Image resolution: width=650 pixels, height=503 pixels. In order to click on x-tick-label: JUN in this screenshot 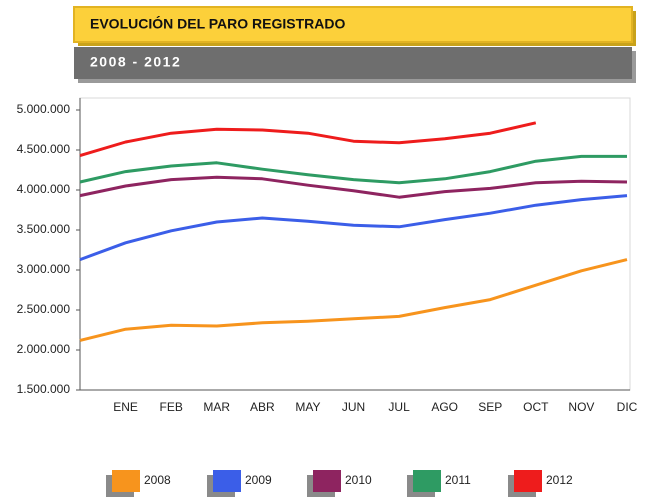, I will do `click(353, 407)`.